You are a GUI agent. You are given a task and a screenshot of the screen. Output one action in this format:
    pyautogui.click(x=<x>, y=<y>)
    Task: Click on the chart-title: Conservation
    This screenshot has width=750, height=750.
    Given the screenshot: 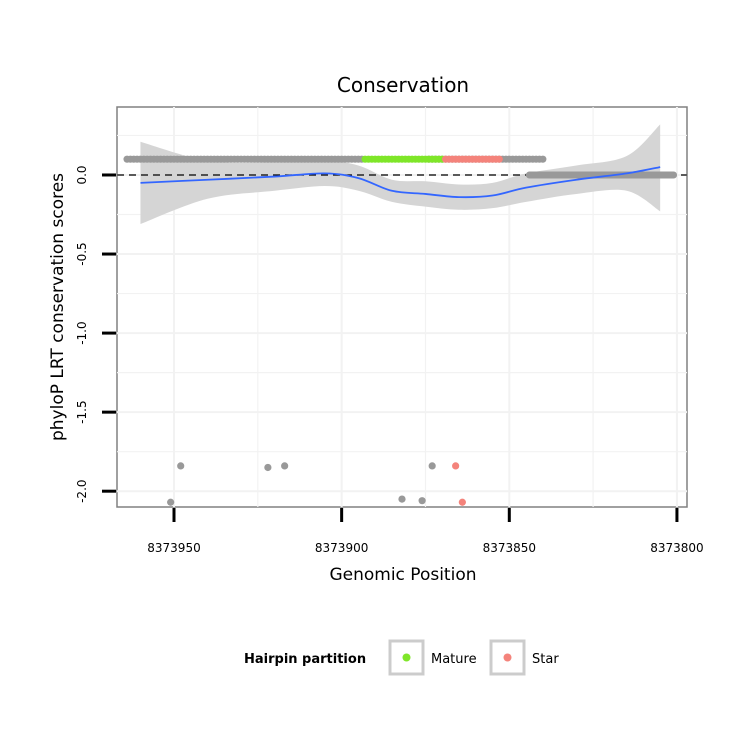 What is the action you would take?
    pyautogui.click(x=403, y=85)
    